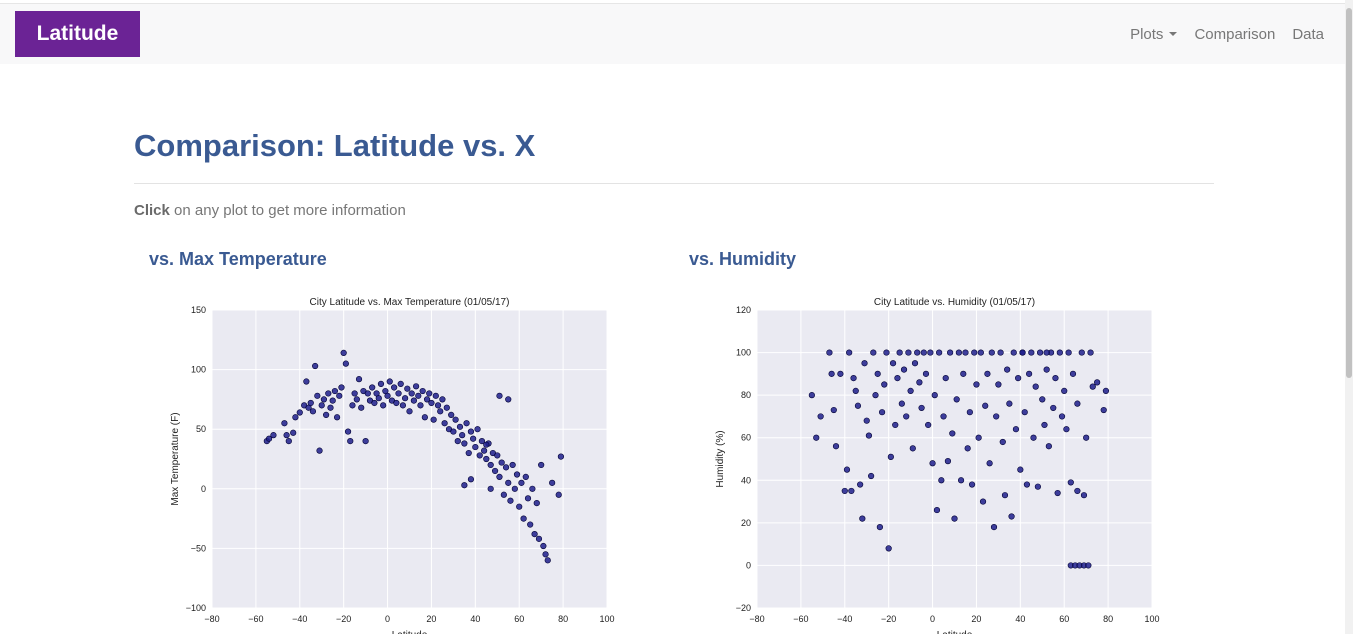 Image resolution: width=1353 pixels, height=634 pixels. I want to click on y-tick-label: −100, so click(196, 608).